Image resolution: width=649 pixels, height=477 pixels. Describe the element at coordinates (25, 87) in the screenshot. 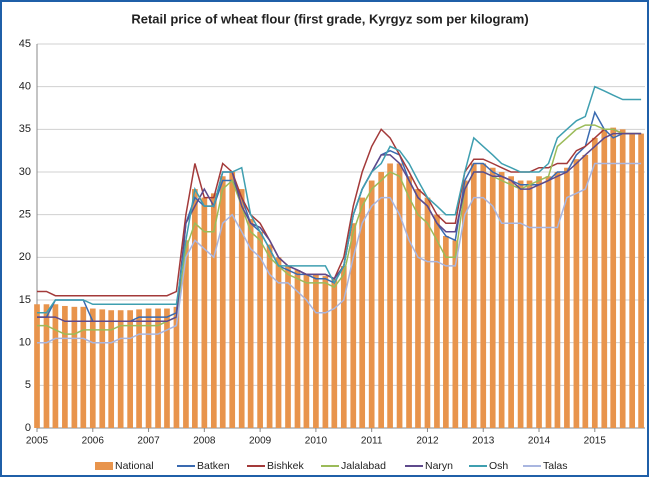

I see `y-tick-label: 40` at that location.